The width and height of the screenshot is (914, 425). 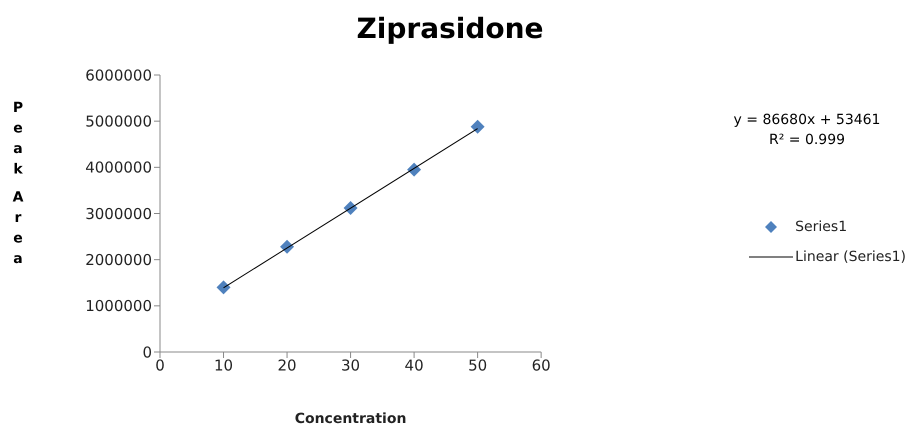 What do you see at coordinates (118, 121) in the screenshot?
I see `y-tick-label: 5000000` at bounding box center [118, 121].